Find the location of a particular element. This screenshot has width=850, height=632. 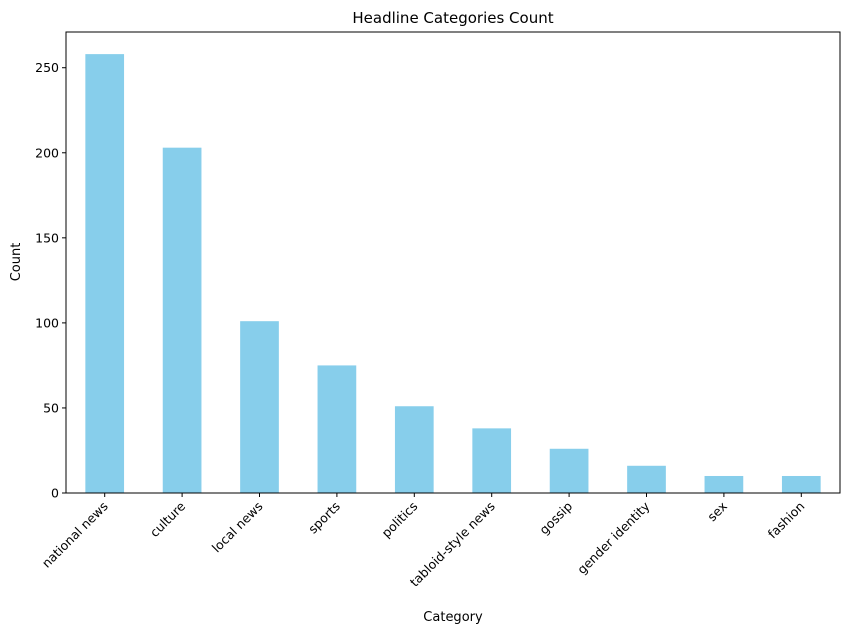

y-tick-label: 50 is located at coordinates (51, 407).